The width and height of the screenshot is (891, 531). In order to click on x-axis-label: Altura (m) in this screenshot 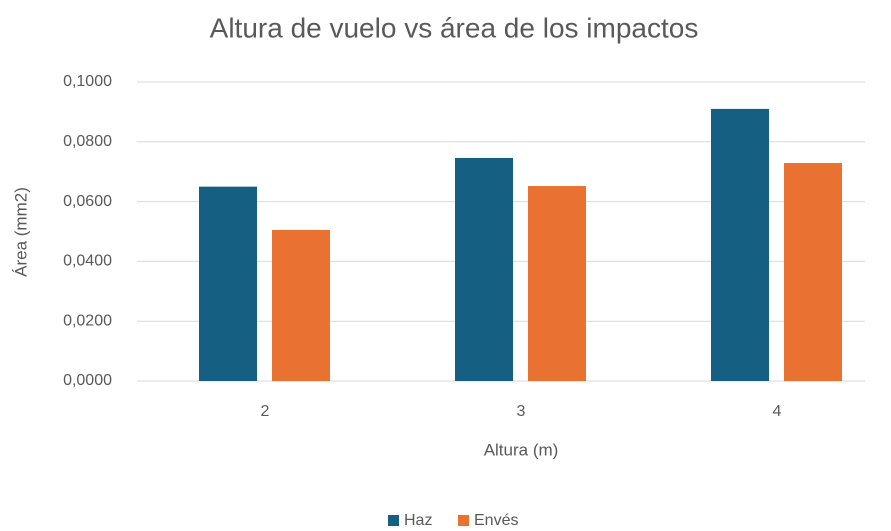, I will do `click(521, 449)`.